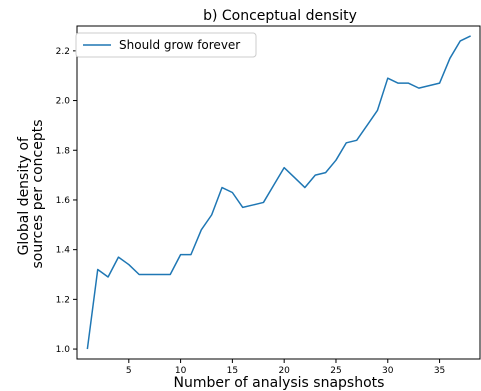 This screenshot has width=481, height=391. What do you see at coordinates (179, 45) in the screenshot?
I see `legend-label: Should grow forever` at bounding box center [179, 45].